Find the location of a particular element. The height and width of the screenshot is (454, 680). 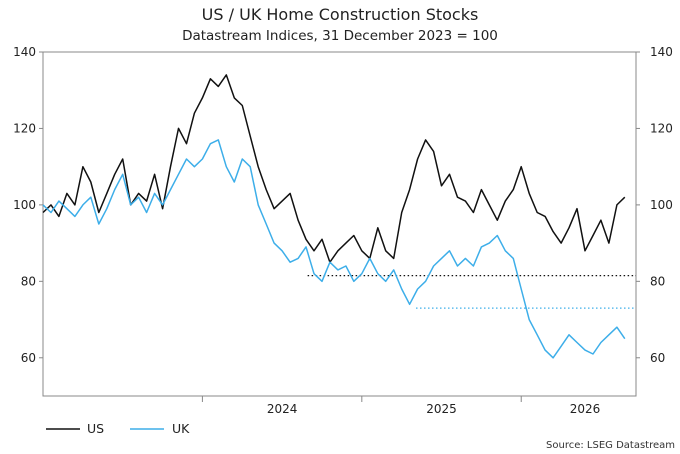

chart-title: US / UK Home Construction Stocks is located at coordinates (340, 14).